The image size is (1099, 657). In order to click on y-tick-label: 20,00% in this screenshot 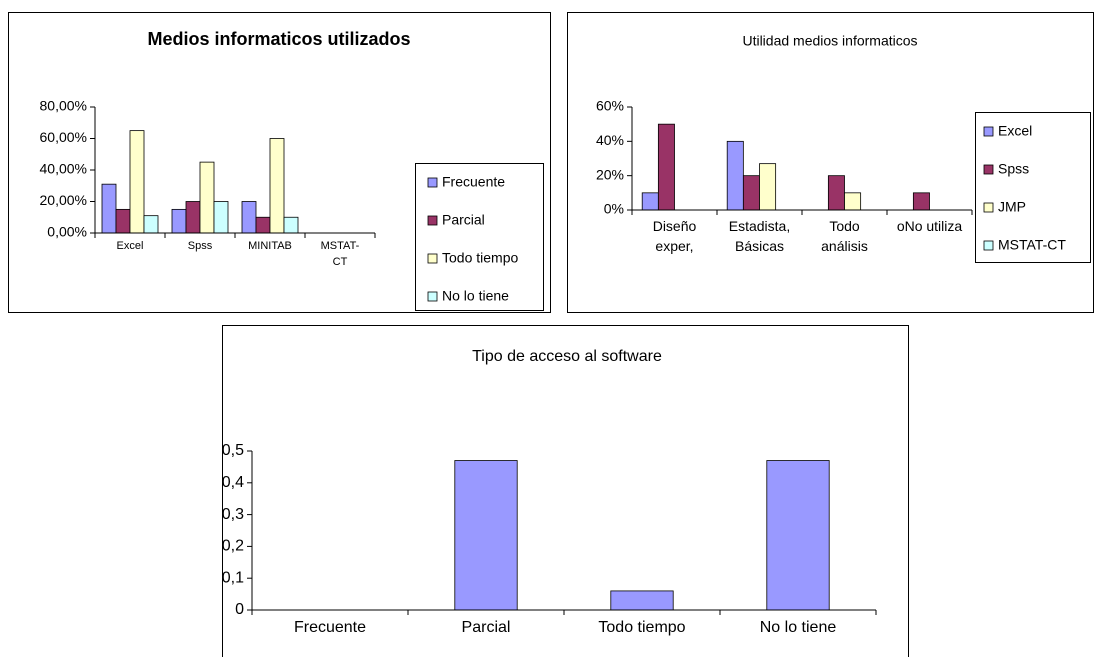, I will do `click(63, 200)`.